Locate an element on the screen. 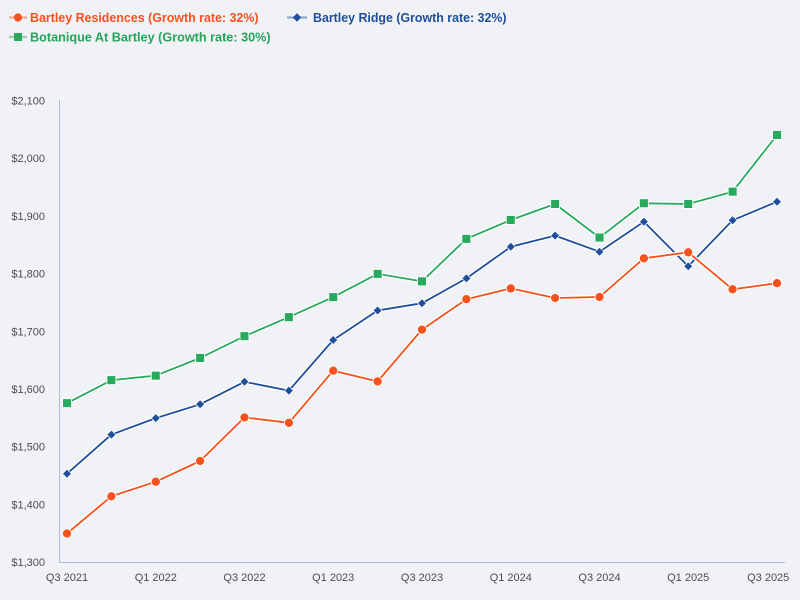 This screenshot has width=800, height=600. svg-text: Q1 2023 is located at coordinates (333, 578).